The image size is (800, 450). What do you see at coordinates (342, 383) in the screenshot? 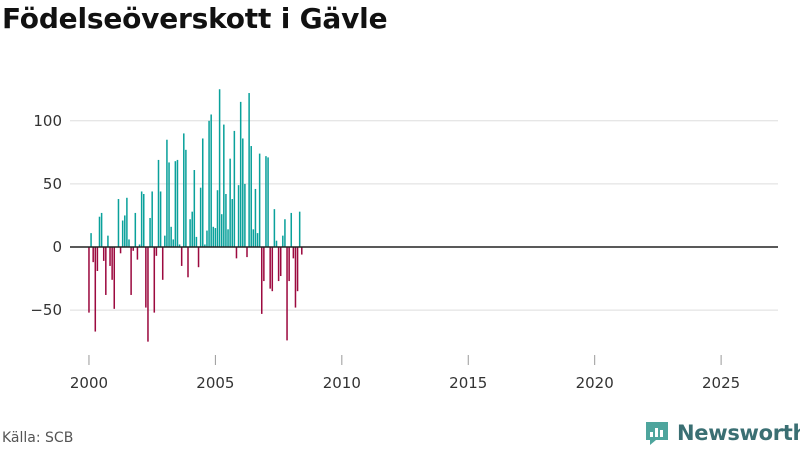
I see `x-tick-label: 2010` at bounding box center [342, 383].